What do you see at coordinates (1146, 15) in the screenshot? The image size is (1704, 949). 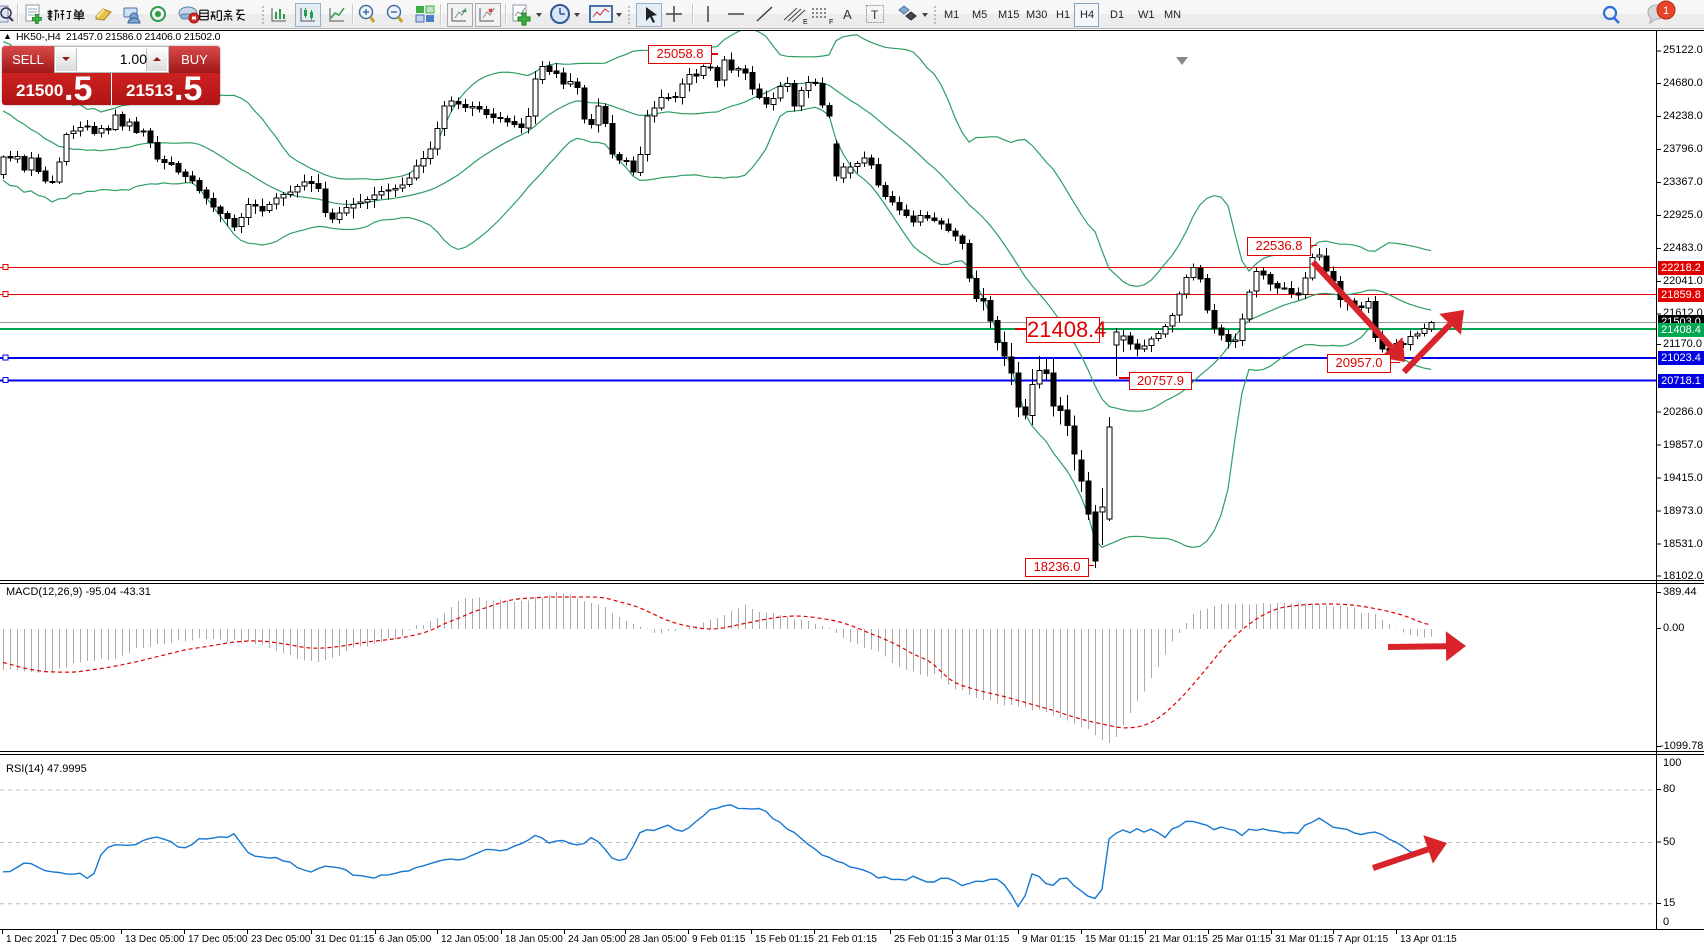 I see `svg-text: W1` at bounding box center [1146, 15].